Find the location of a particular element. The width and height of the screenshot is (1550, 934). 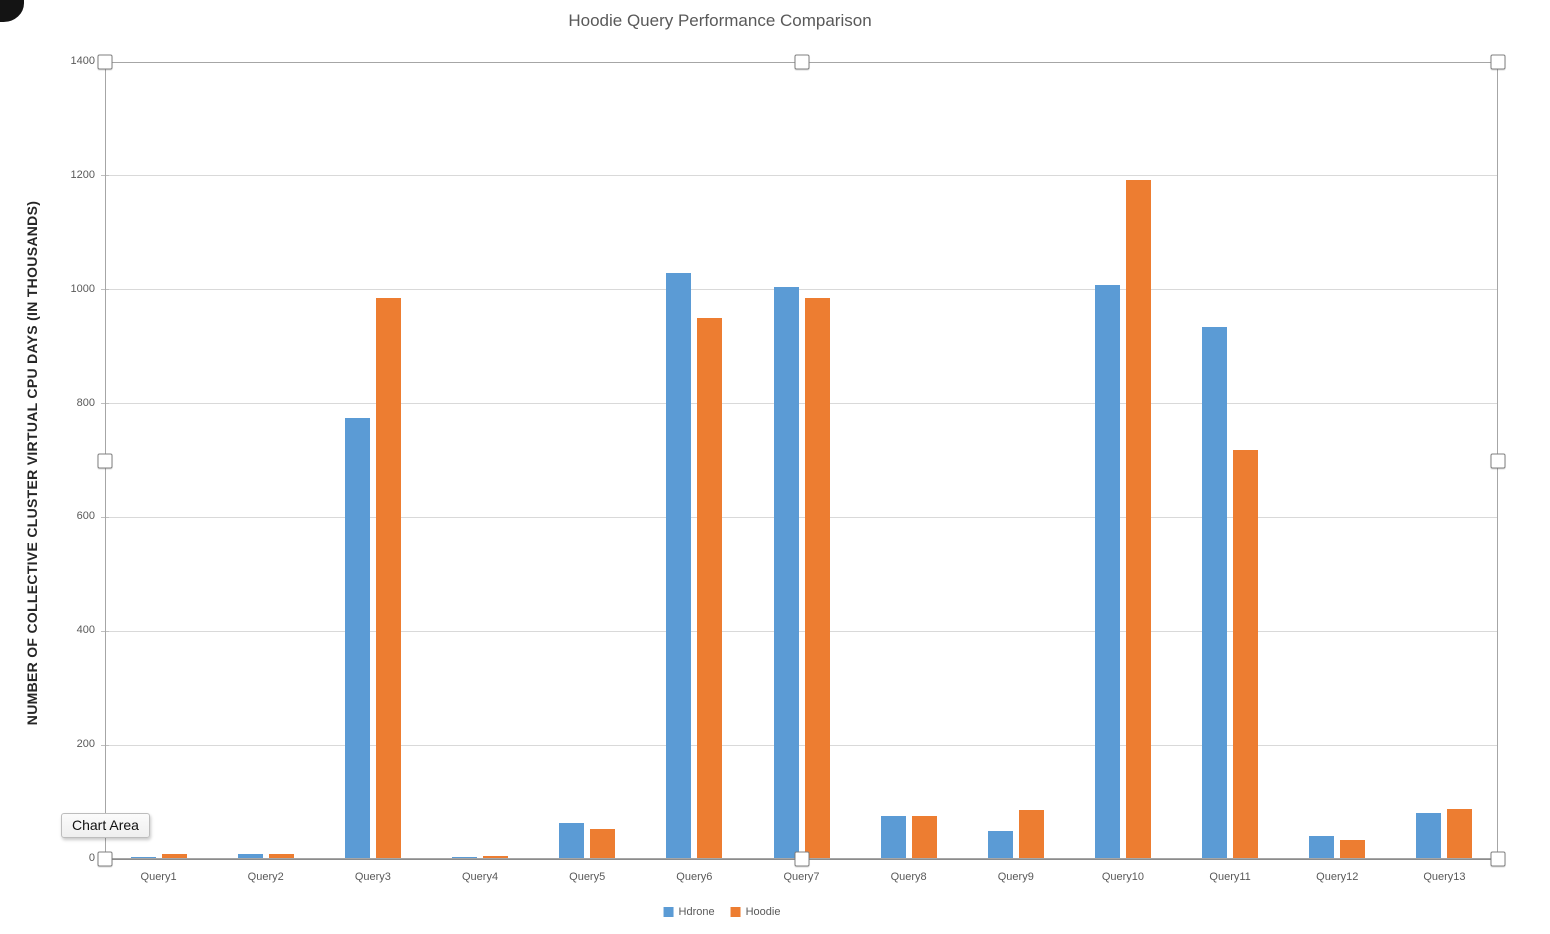

bar-hdrone-query12 is located at coordinates (1322, 847).